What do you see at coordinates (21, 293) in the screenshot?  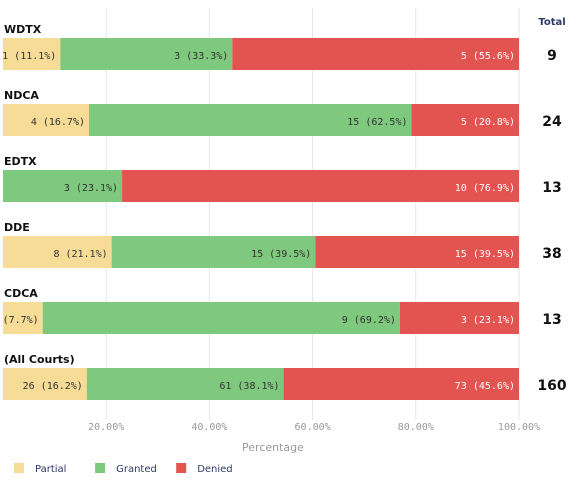 I see `category-label: CDCA` at bounding box center [21, 293].